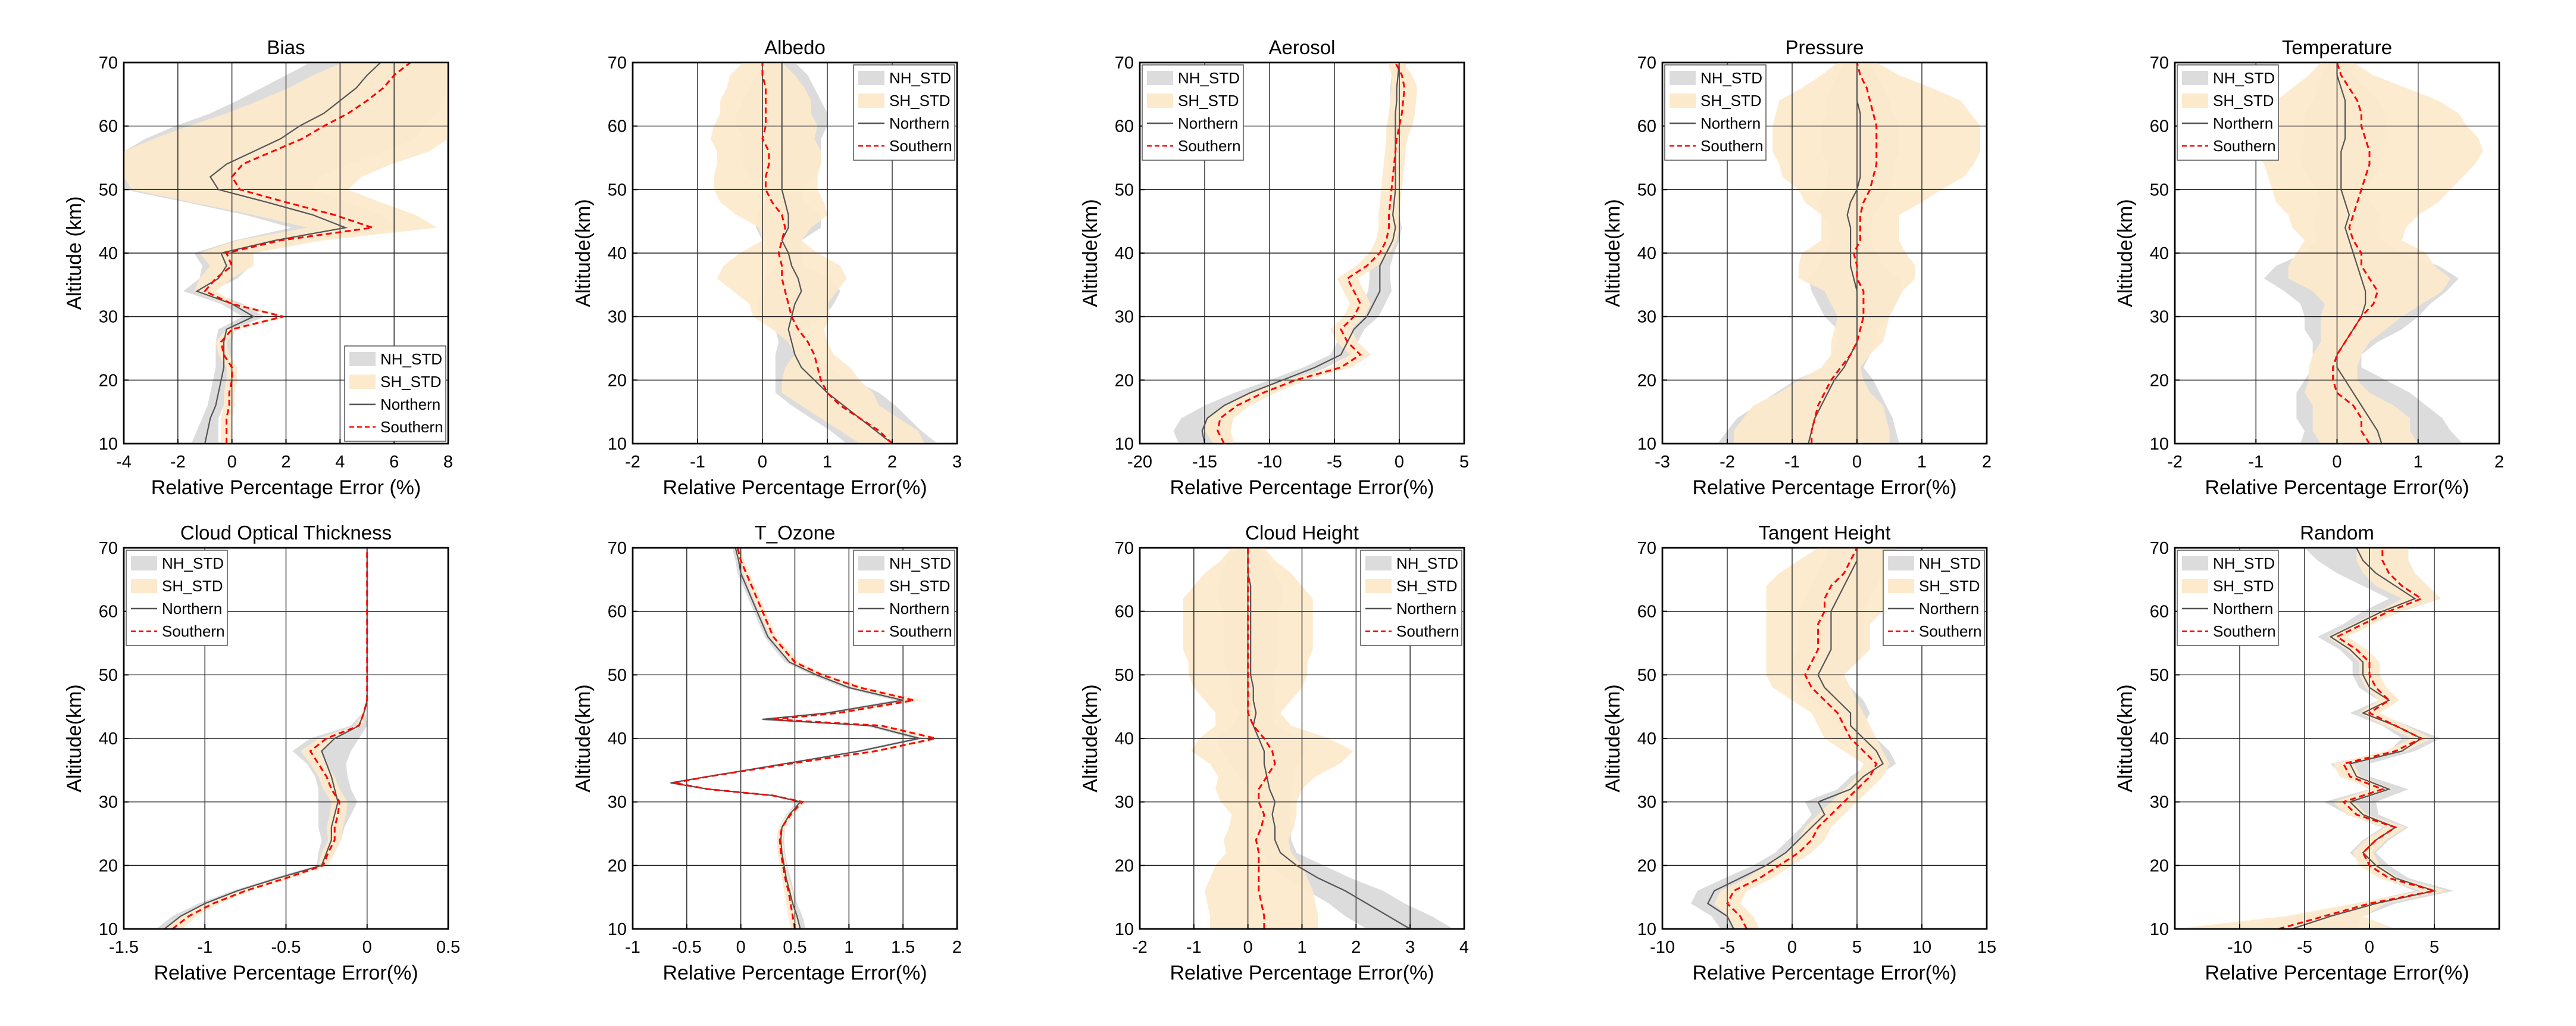 This screenshot has width=2576, height=1026. What do you see at coordinates (849, 948) in the screenshot?
I see `x-tick-label: 1` at bounding box center [849, 948].